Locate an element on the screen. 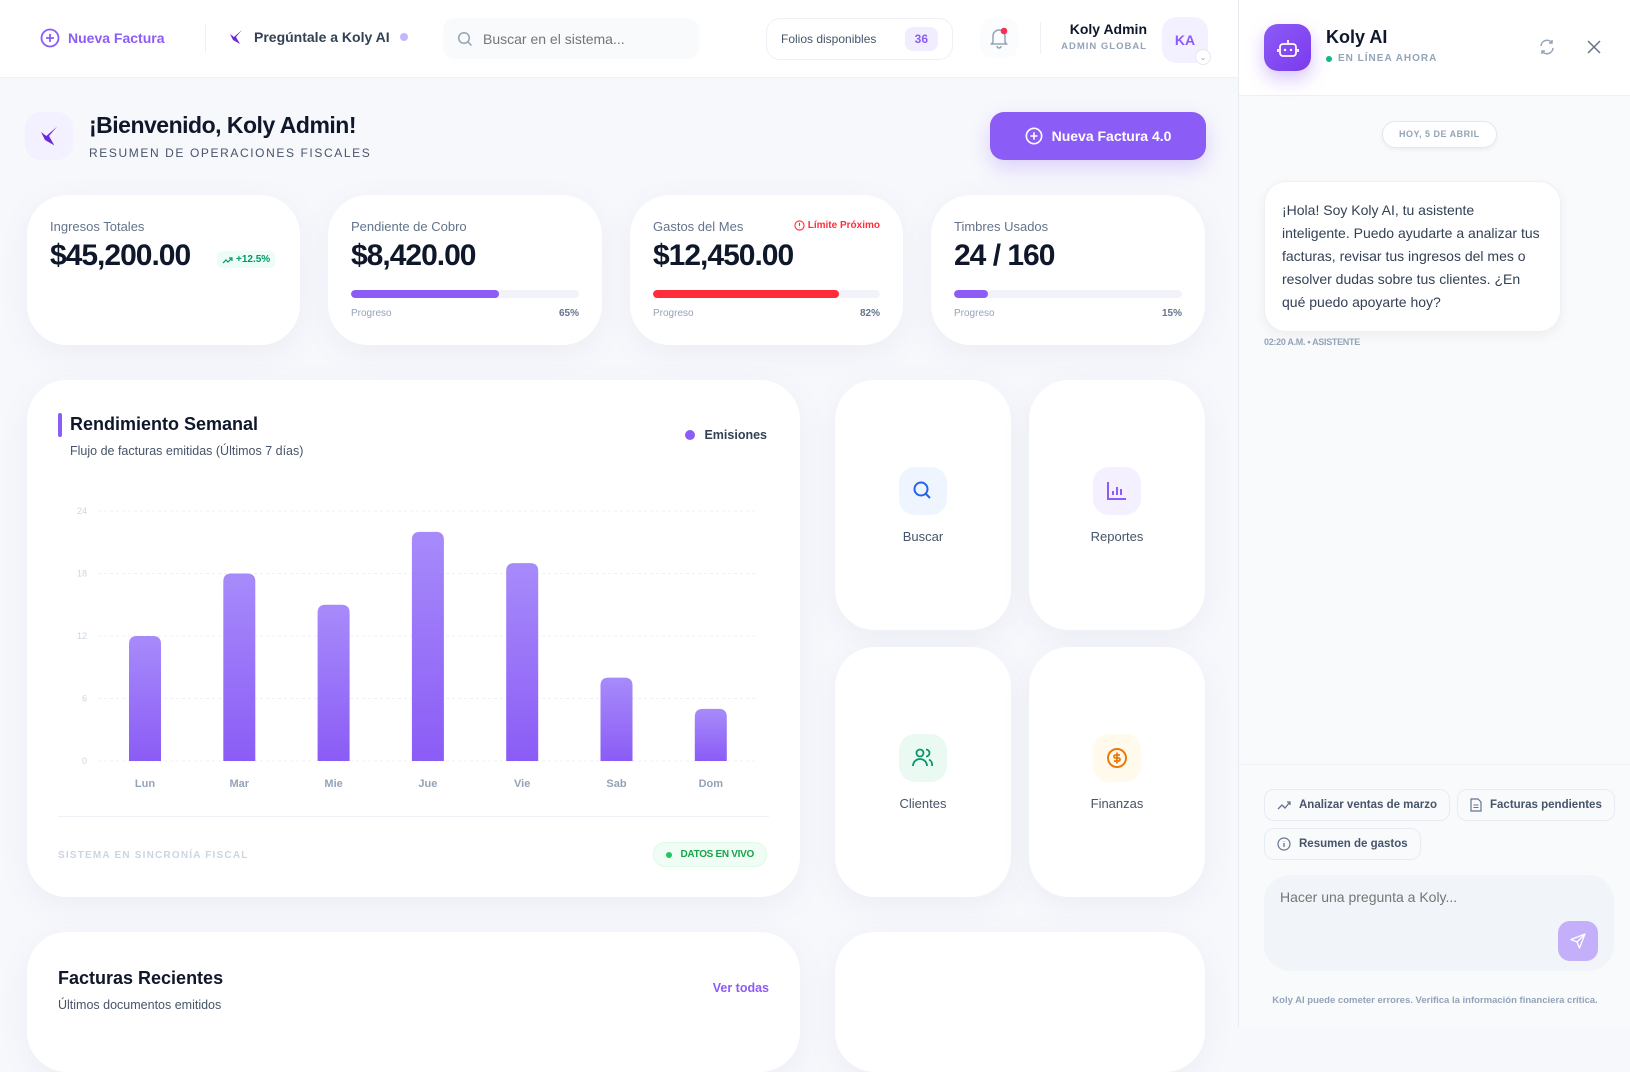 The width and height of the screenshot is (1630, 1072). online-dot is located at coordinates (1329, 58).